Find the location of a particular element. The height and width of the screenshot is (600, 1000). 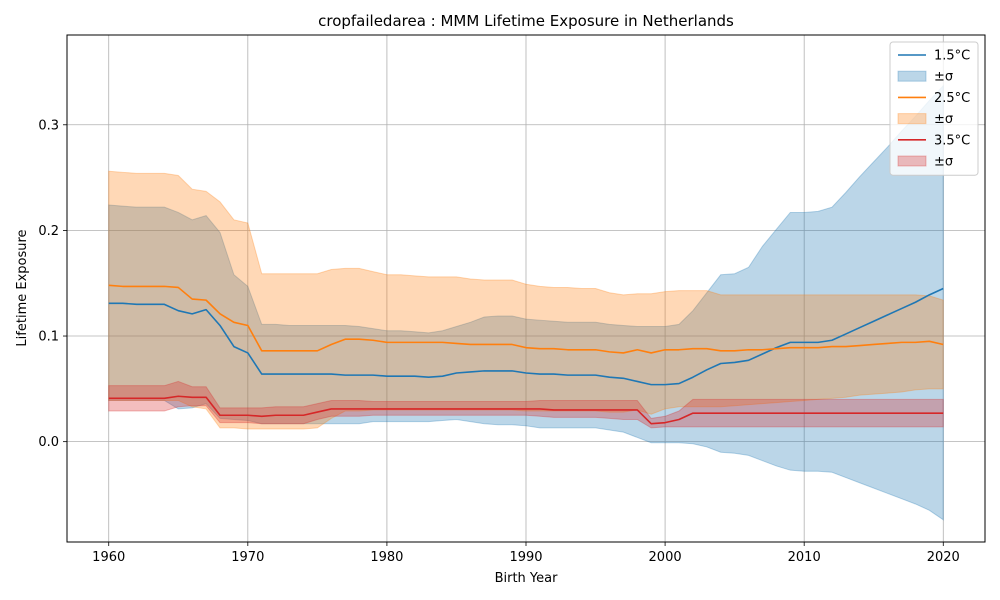

y-tick-label: 0.3 is located at coordinates (48, 125).